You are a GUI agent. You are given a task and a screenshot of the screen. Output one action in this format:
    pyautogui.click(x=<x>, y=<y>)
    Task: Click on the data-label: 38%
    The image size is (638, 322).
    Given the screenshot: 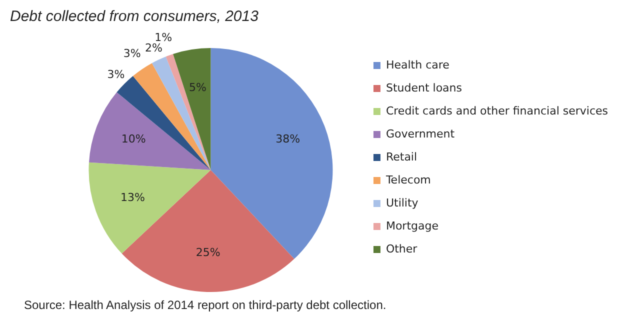 What is the action you would take?
    pyautogui.click(x=288, y=139)
    